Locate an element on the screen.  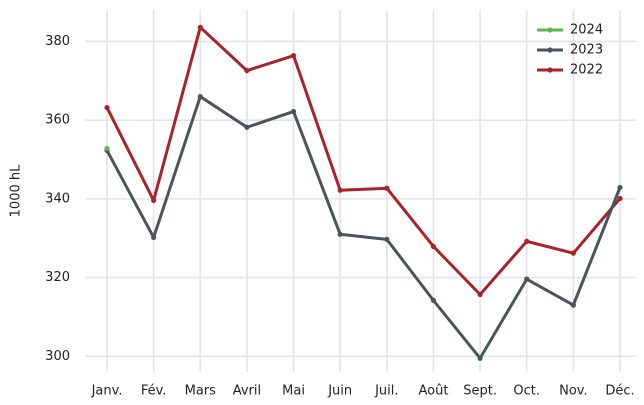
x-tick-label: Nov. is located at coordinates (573, 391).